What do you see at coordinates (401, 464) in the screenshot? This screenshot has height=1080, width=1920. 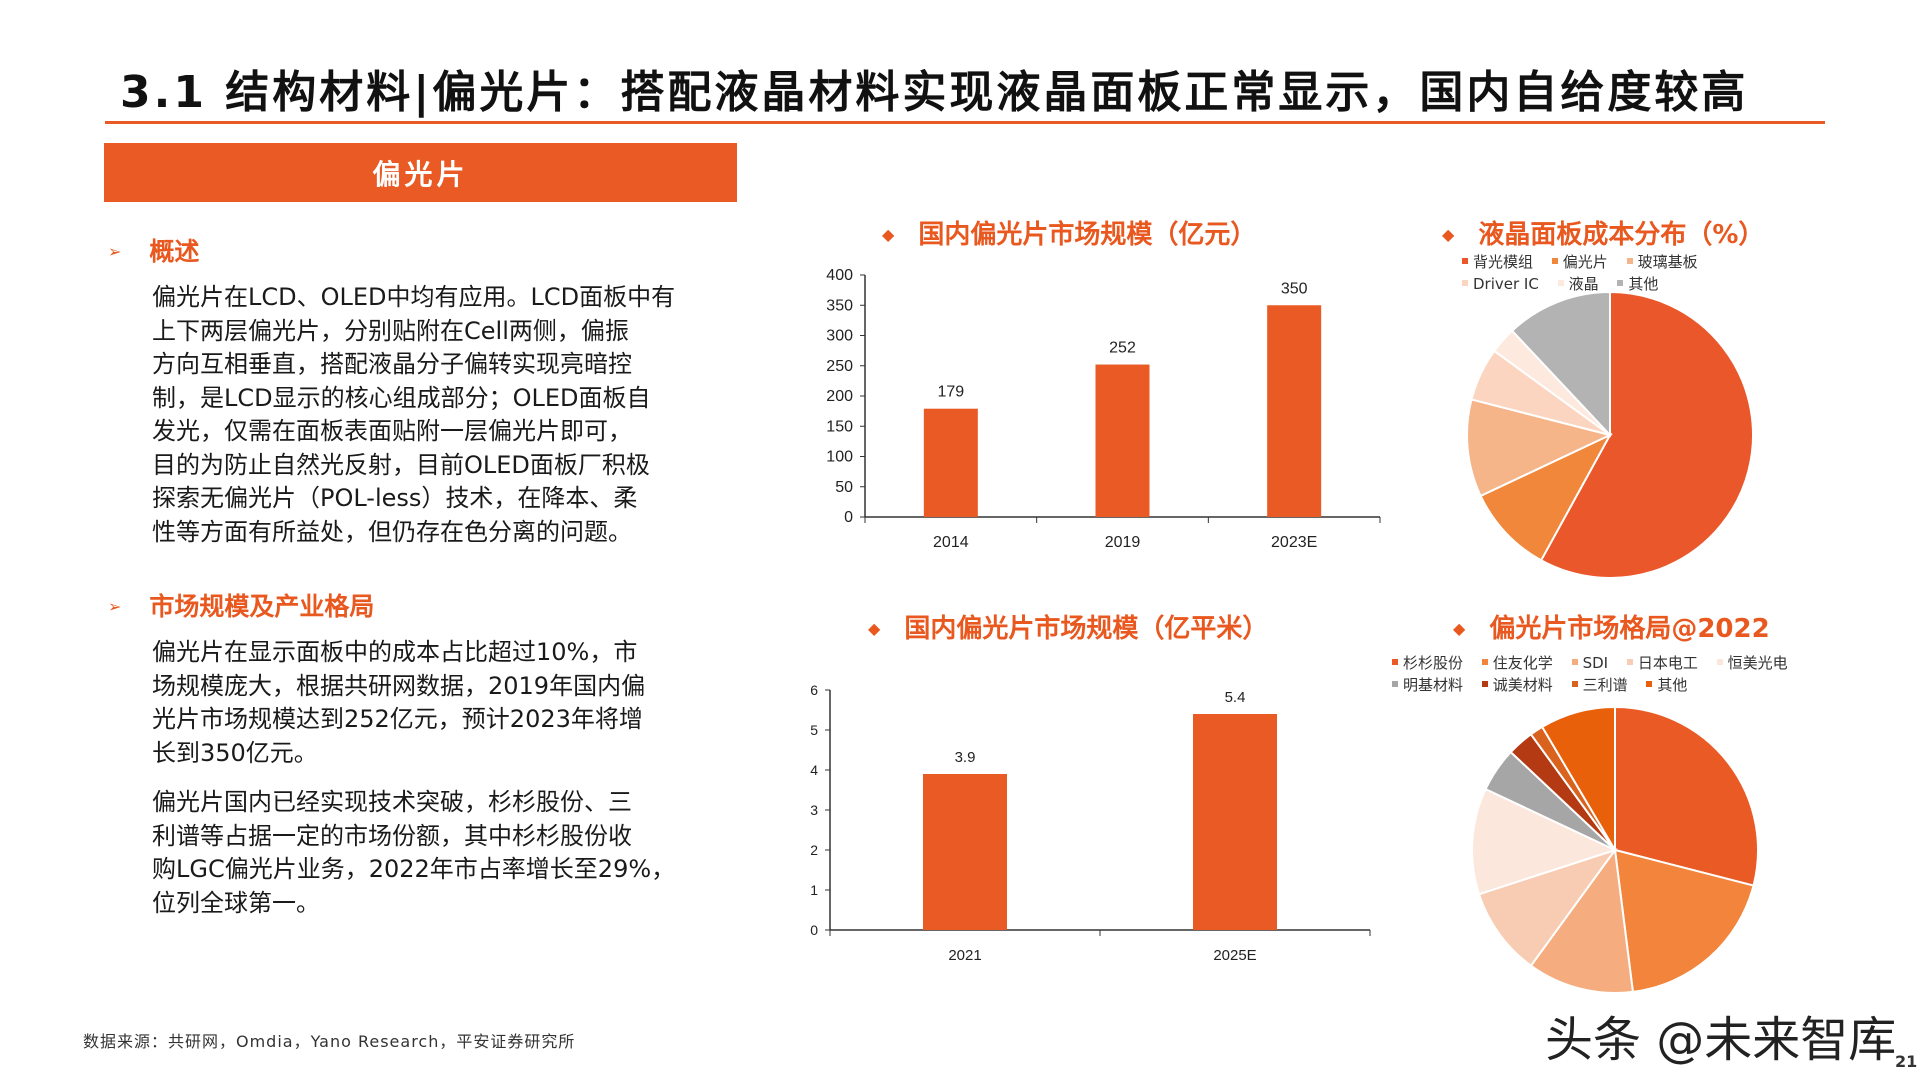 I see `overview-line: 目的为防止自然光反射，目前OLED面板厂积极` at bounding box center [401, 464].